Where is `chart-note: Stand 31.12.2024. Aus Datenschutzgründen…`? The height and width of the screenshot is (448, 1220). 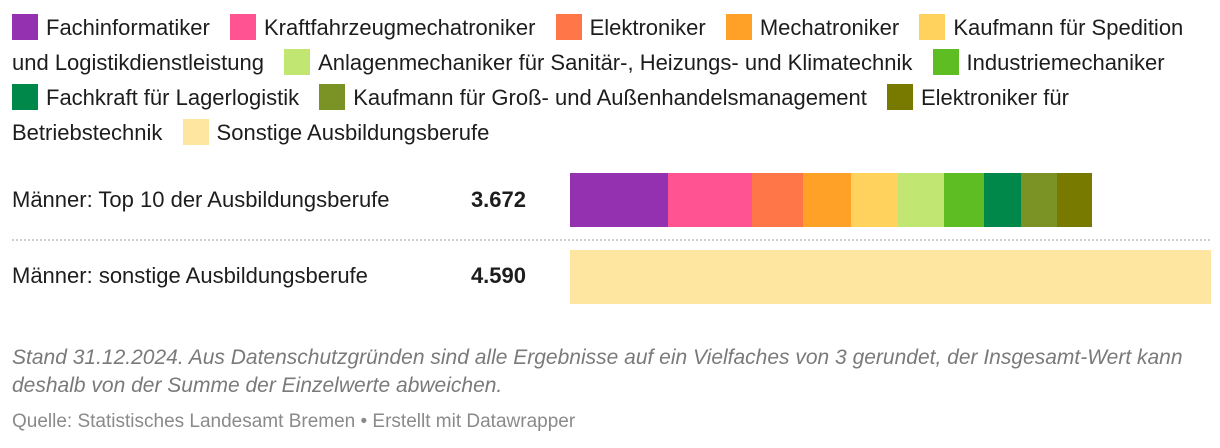
chart-note: Stand 31.12.2024. Aus Datenschutzgründen… is located at coordinates (597, 371).